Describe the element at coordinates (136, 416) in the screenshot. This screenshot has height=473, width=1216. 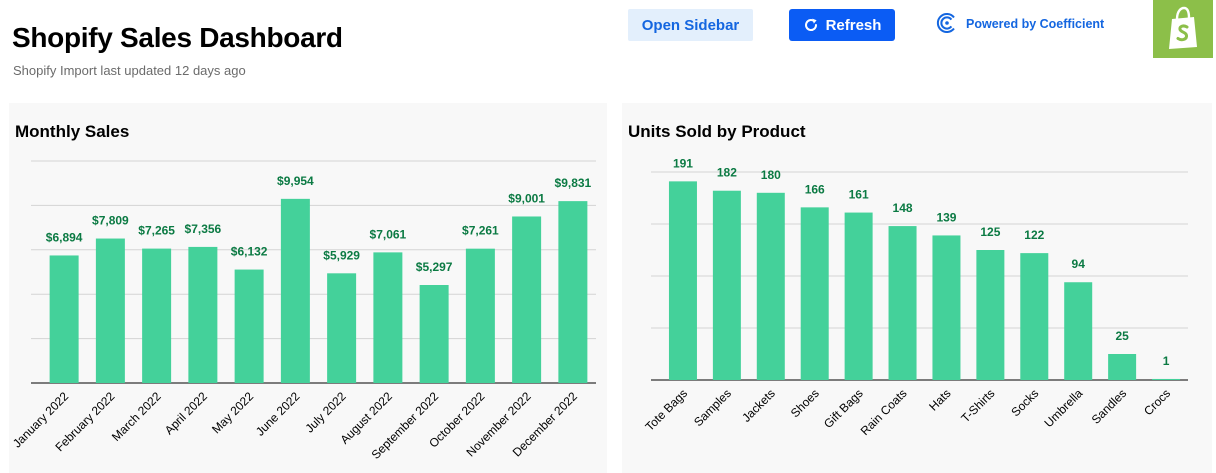
I see `x-tick-label: March 2022` at that location.